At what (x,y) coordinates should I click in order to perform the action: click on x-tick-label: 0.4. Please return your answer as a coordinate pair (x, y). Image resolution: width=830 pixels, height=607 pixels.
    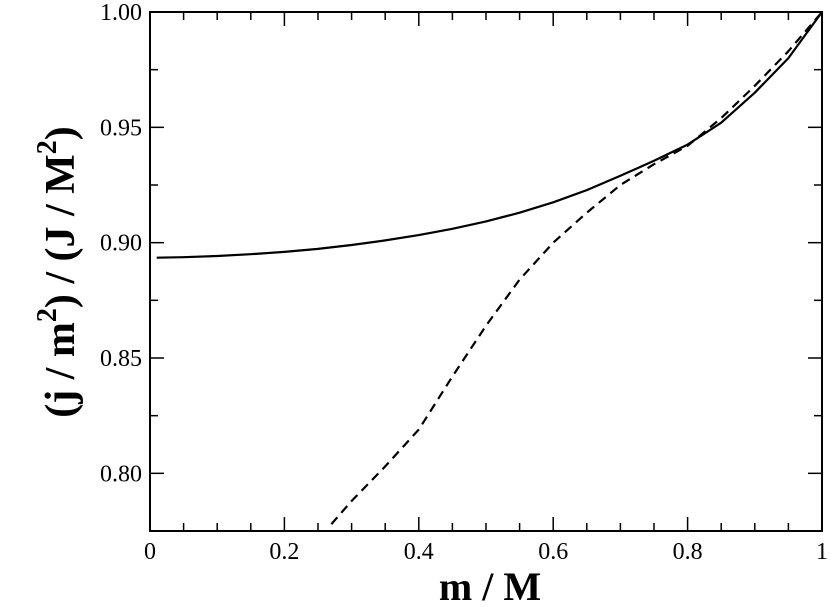
    Looking at the image, I should click on (419, 552).